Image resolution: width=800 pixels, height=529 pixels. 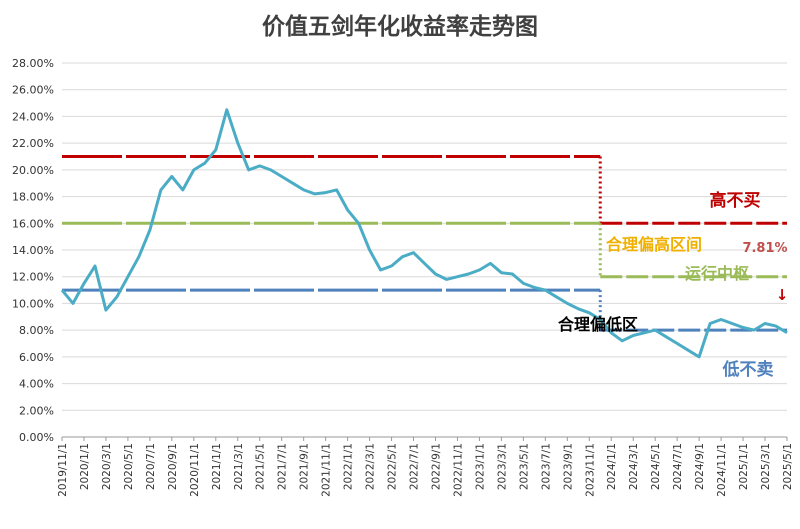 What do you see at coordinates (33, 303) in the screenshot?
I see `y-tick-label: 10.00%` at bounding box center [33, 303].